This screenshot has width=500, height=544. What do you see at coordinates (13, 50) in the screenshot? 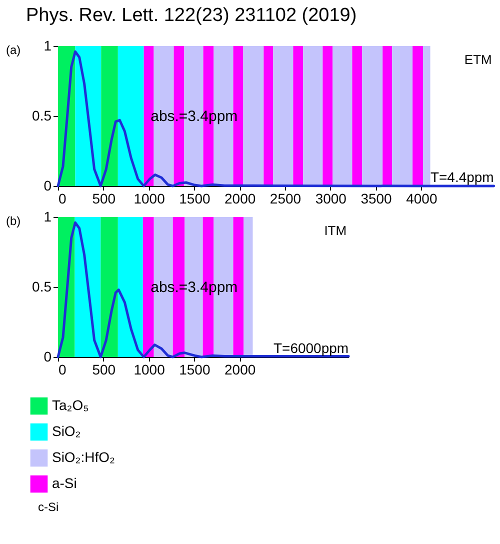
I see `text: (a)` at bounding box center [13, 50].